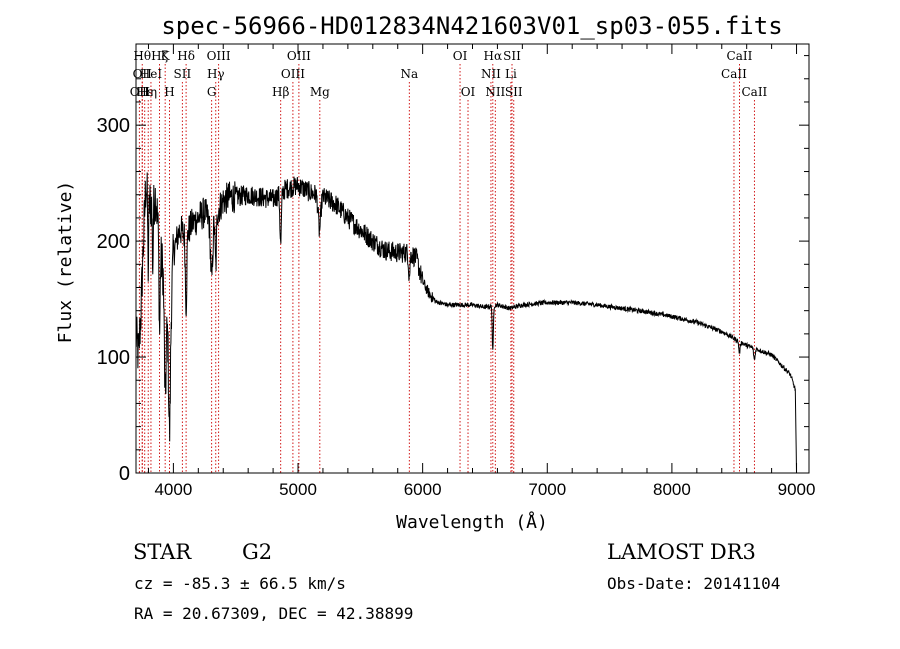  What do you see at coordinates (113, 358) in the screenshot?
I see `y-tick-label: 100` at bounding box center [113, 358].